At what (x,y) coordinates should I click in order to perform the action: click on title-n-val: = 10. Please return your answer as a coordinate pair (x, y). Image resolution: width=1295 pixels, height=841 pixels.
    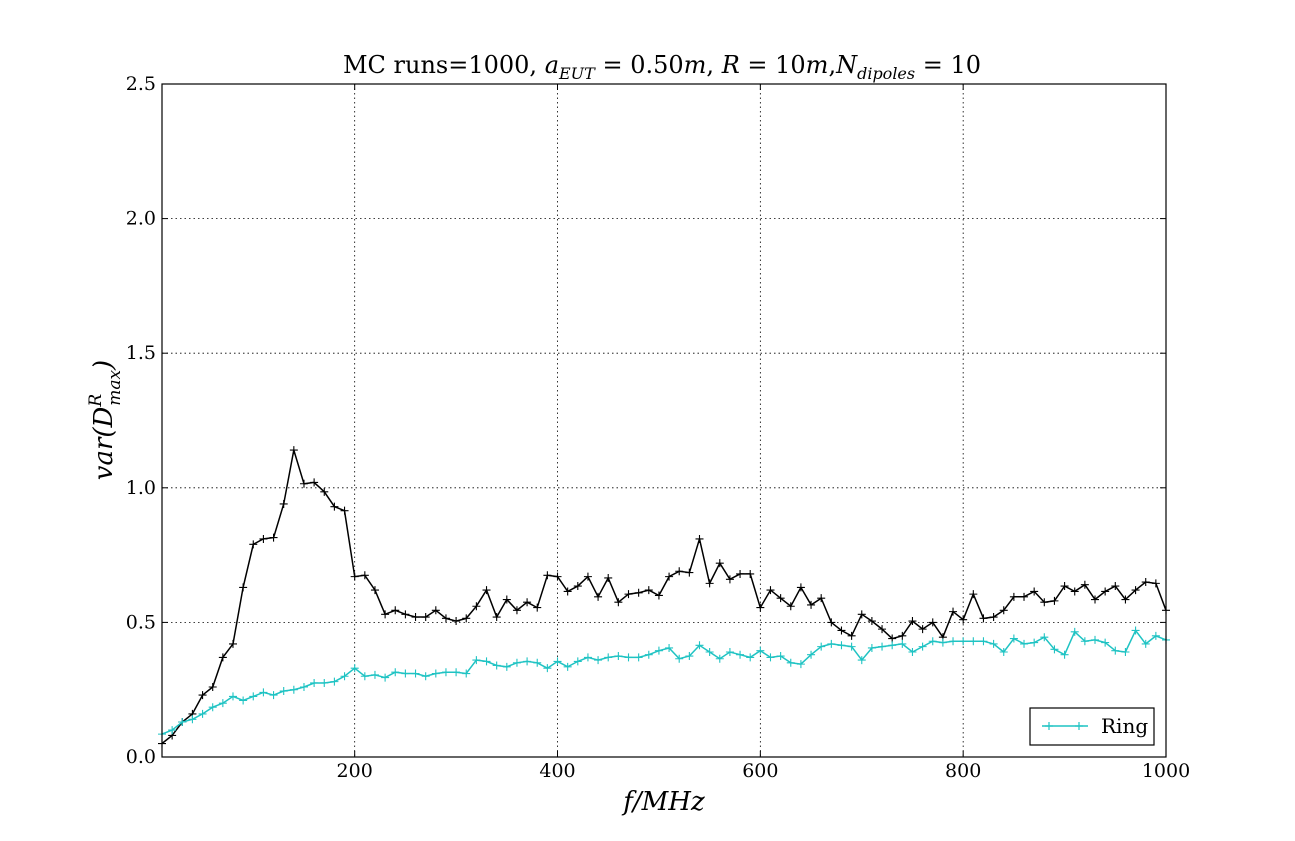
    Looking at the image, I should click on (948, 65).